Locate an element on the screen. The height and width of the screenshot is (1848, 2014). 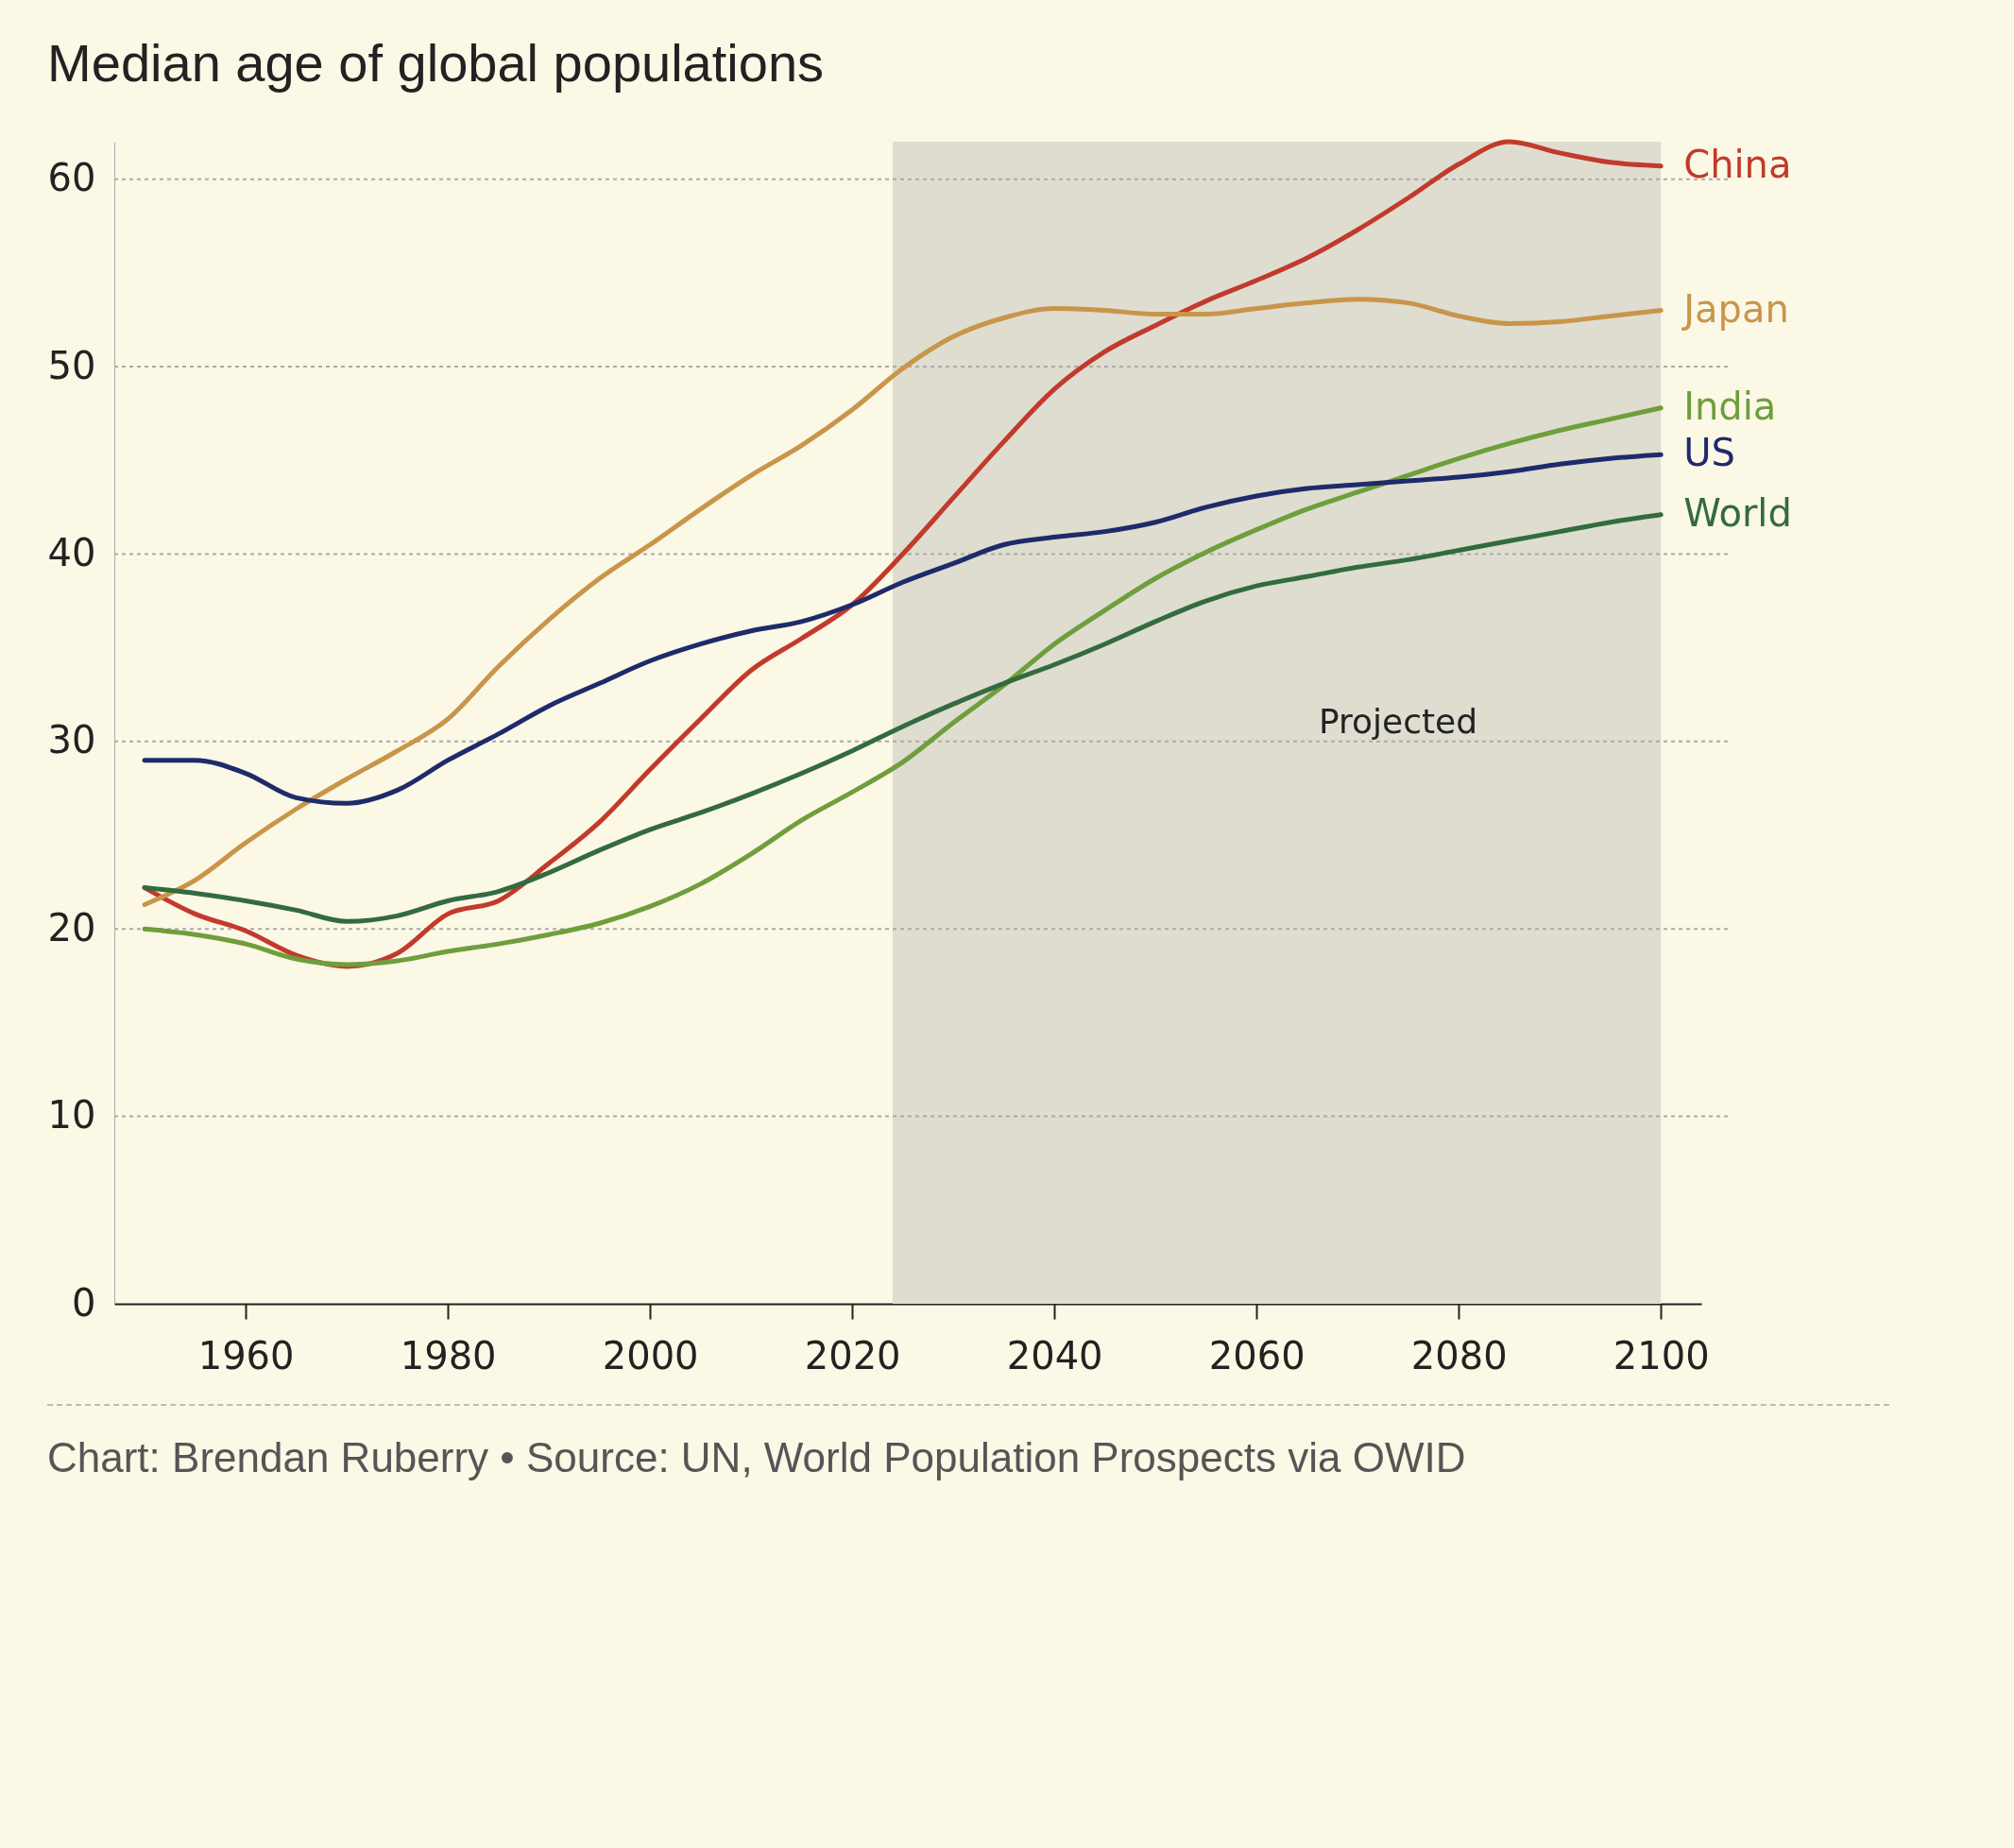
y-tick-label: 40 is located at coordinates (71, 552).